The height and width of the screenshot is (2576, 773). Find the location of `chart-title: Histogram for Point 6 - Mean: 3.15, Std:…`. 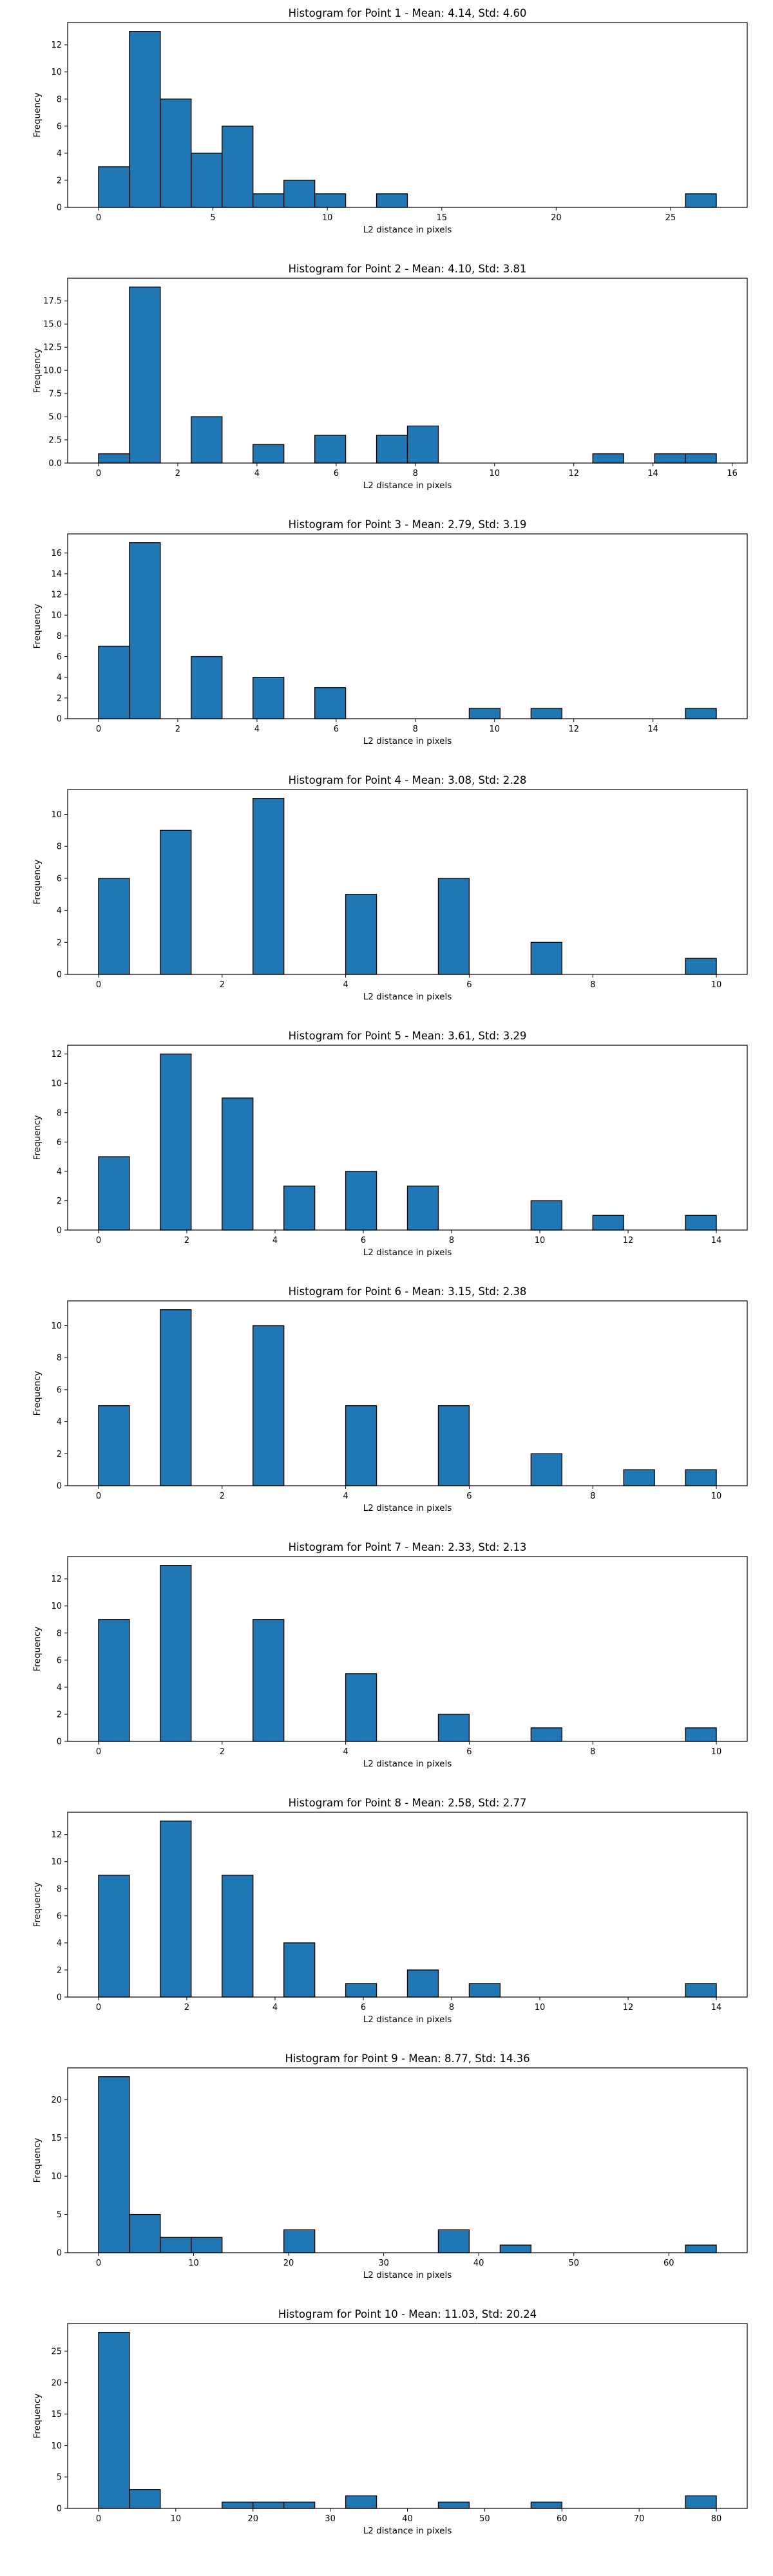

chart-title: Histogram for Point 6 - Mean: 3.15, Std:… is located at coordinates (408, 1291).